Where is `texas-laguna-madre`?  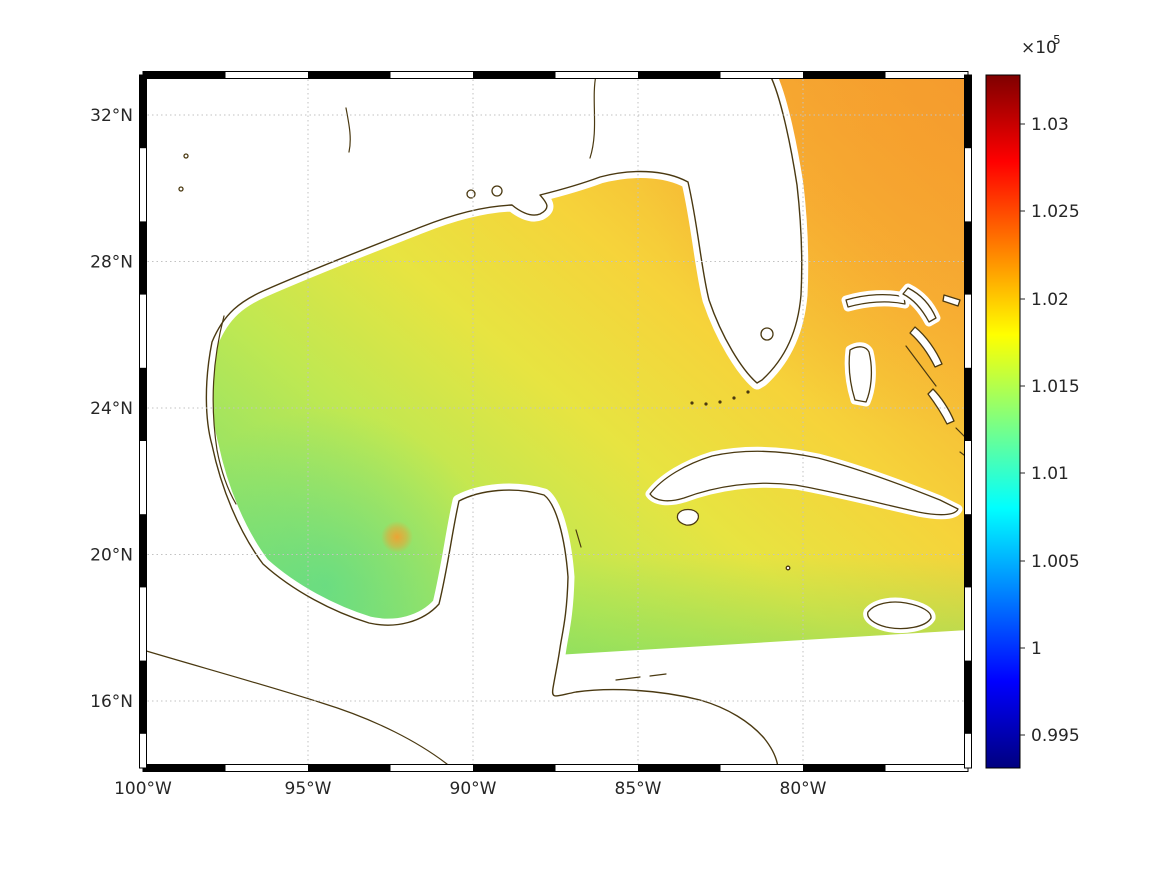
texas-laguna-madre is located at coordinates (224, 410).